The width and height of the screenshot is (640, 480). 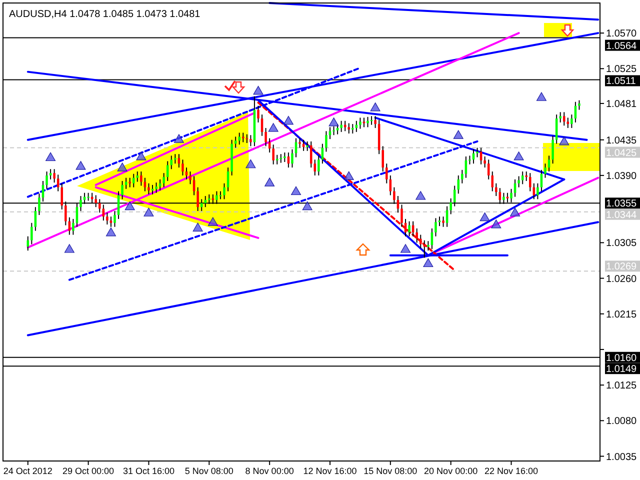 I want to click on ref-line-label: 1.0149, so click(x=622, y=370).